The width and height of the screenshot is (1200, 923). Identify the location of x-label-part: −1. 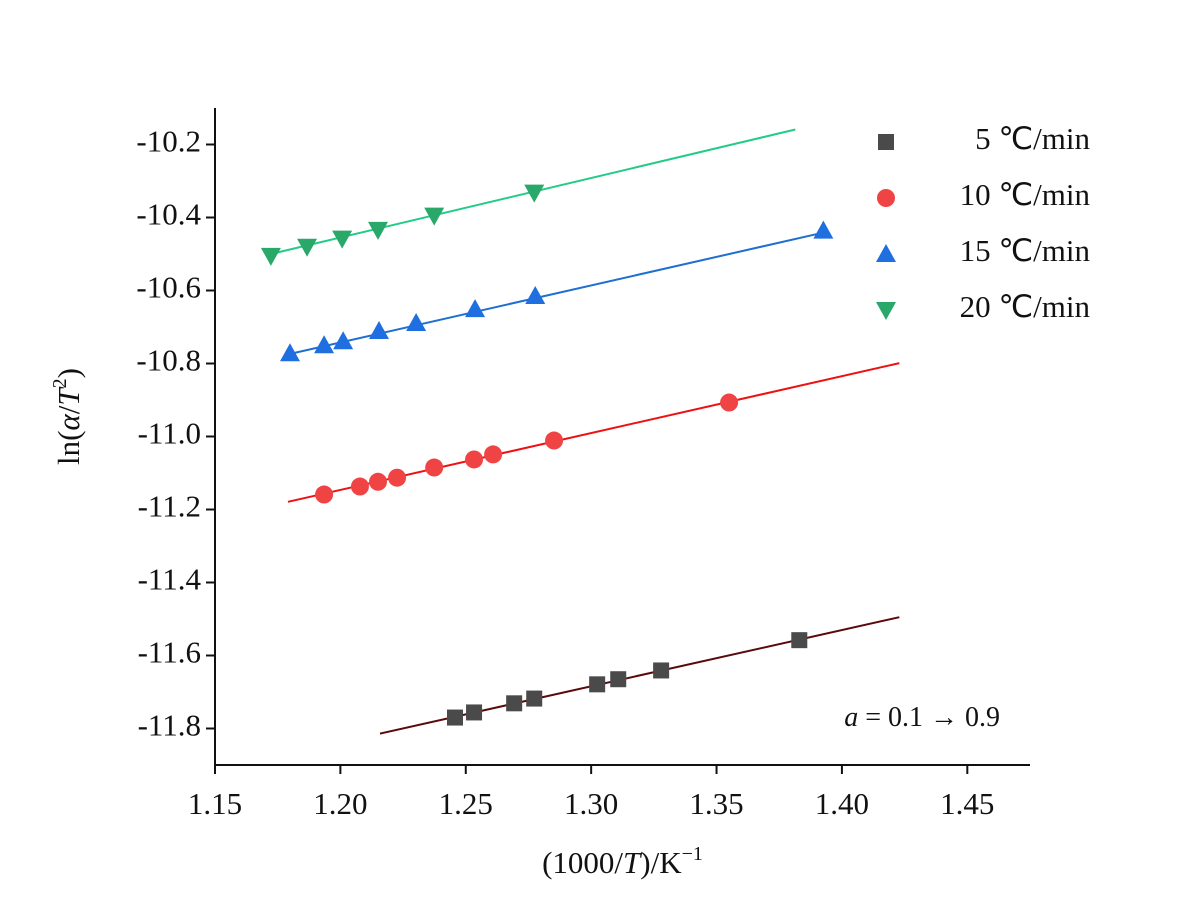
(692, 854).